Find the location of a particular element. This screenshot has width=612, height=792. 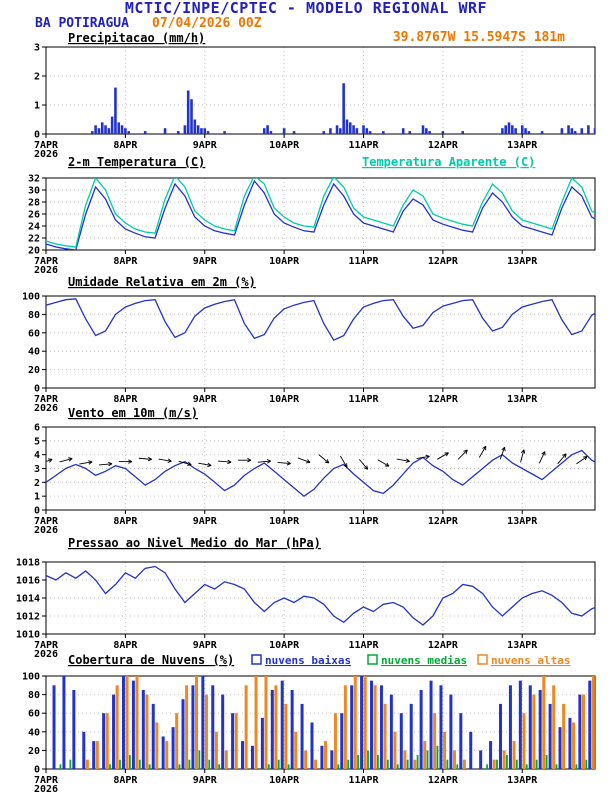

header-title: MCTIC/INPE/CPTEC - MODELO REGIONAL WRF is located at coordinates (306, 8).